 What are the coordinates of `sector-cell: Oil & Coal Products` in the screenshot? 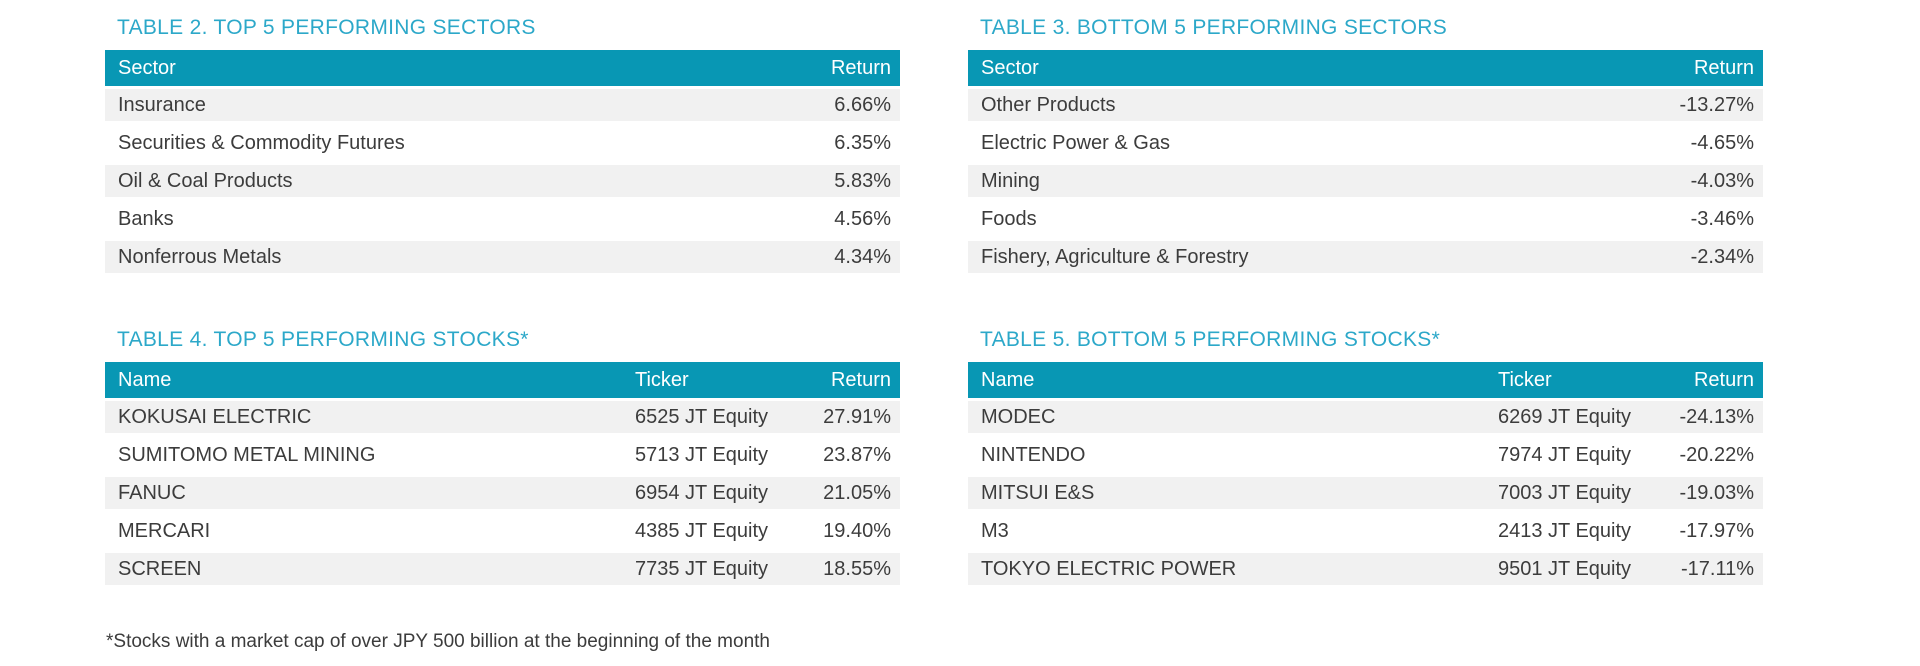 It's located at (205, 180).